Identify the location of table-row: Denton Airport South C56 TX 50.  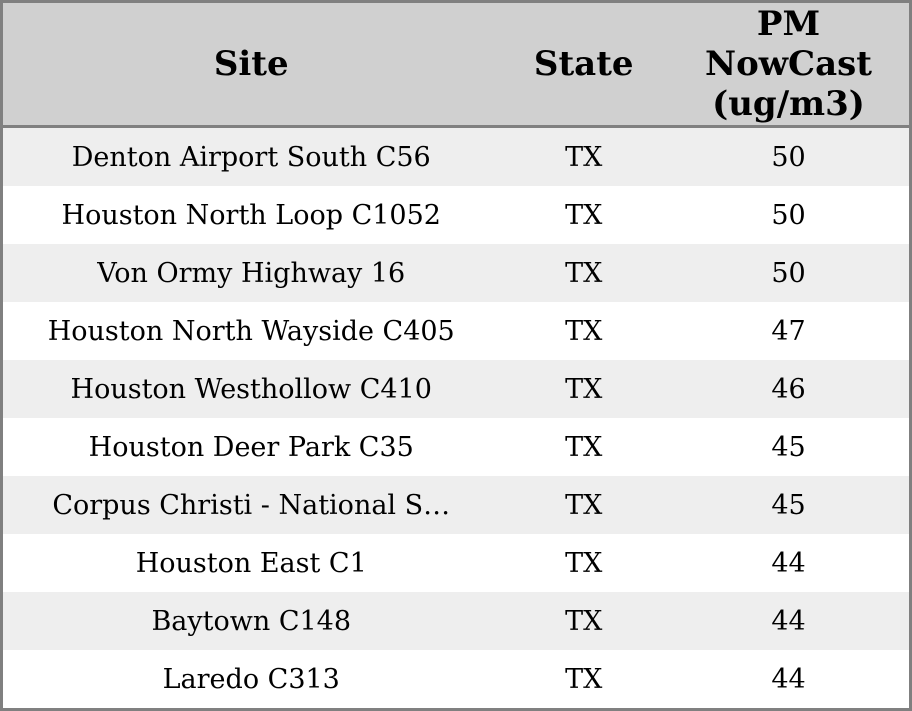
(456, 157).